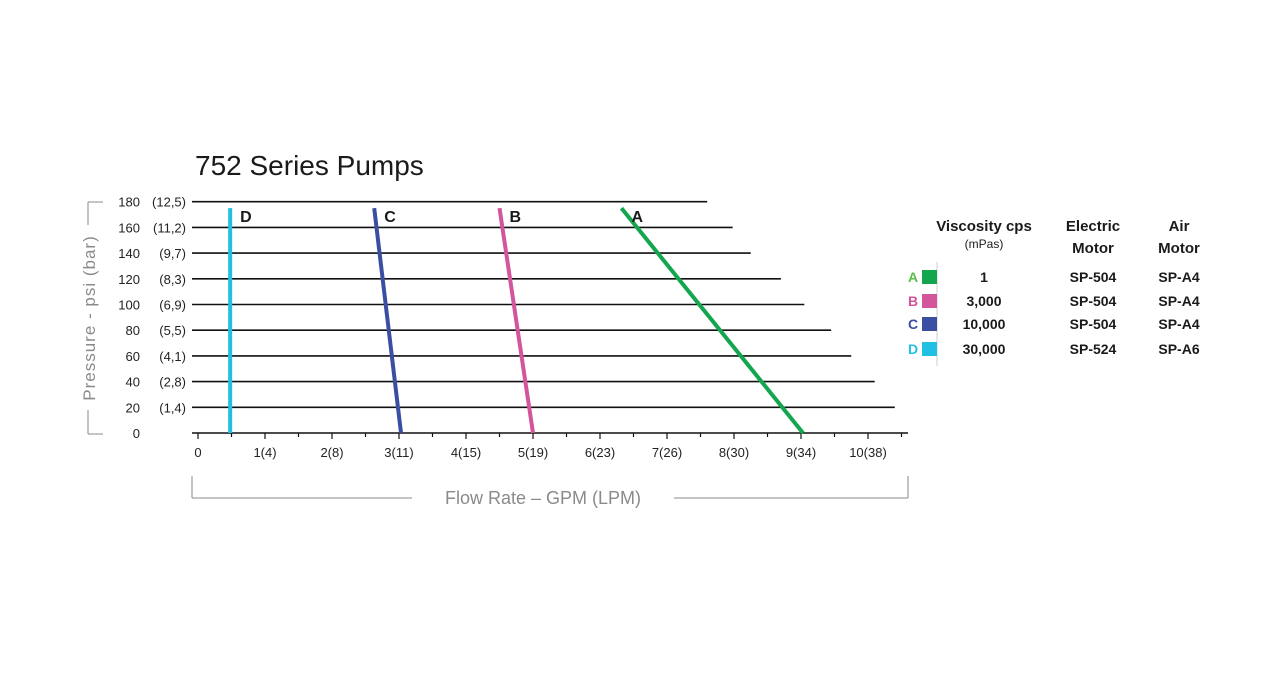  I want to click on y-tick-label-psi: 100, so click(129, 305).